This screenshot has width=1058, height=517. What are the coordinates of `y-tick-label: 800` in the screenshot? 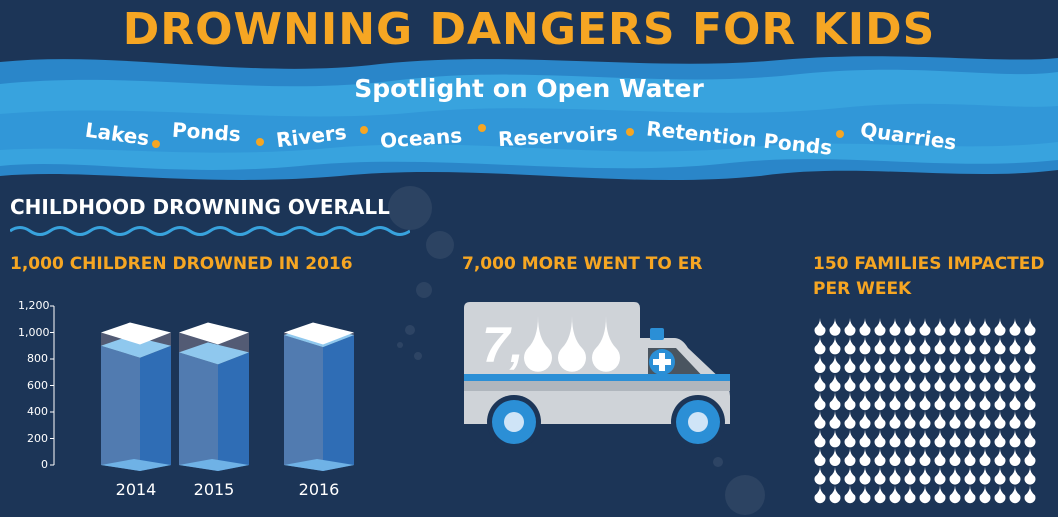 It's located at (37, 358).